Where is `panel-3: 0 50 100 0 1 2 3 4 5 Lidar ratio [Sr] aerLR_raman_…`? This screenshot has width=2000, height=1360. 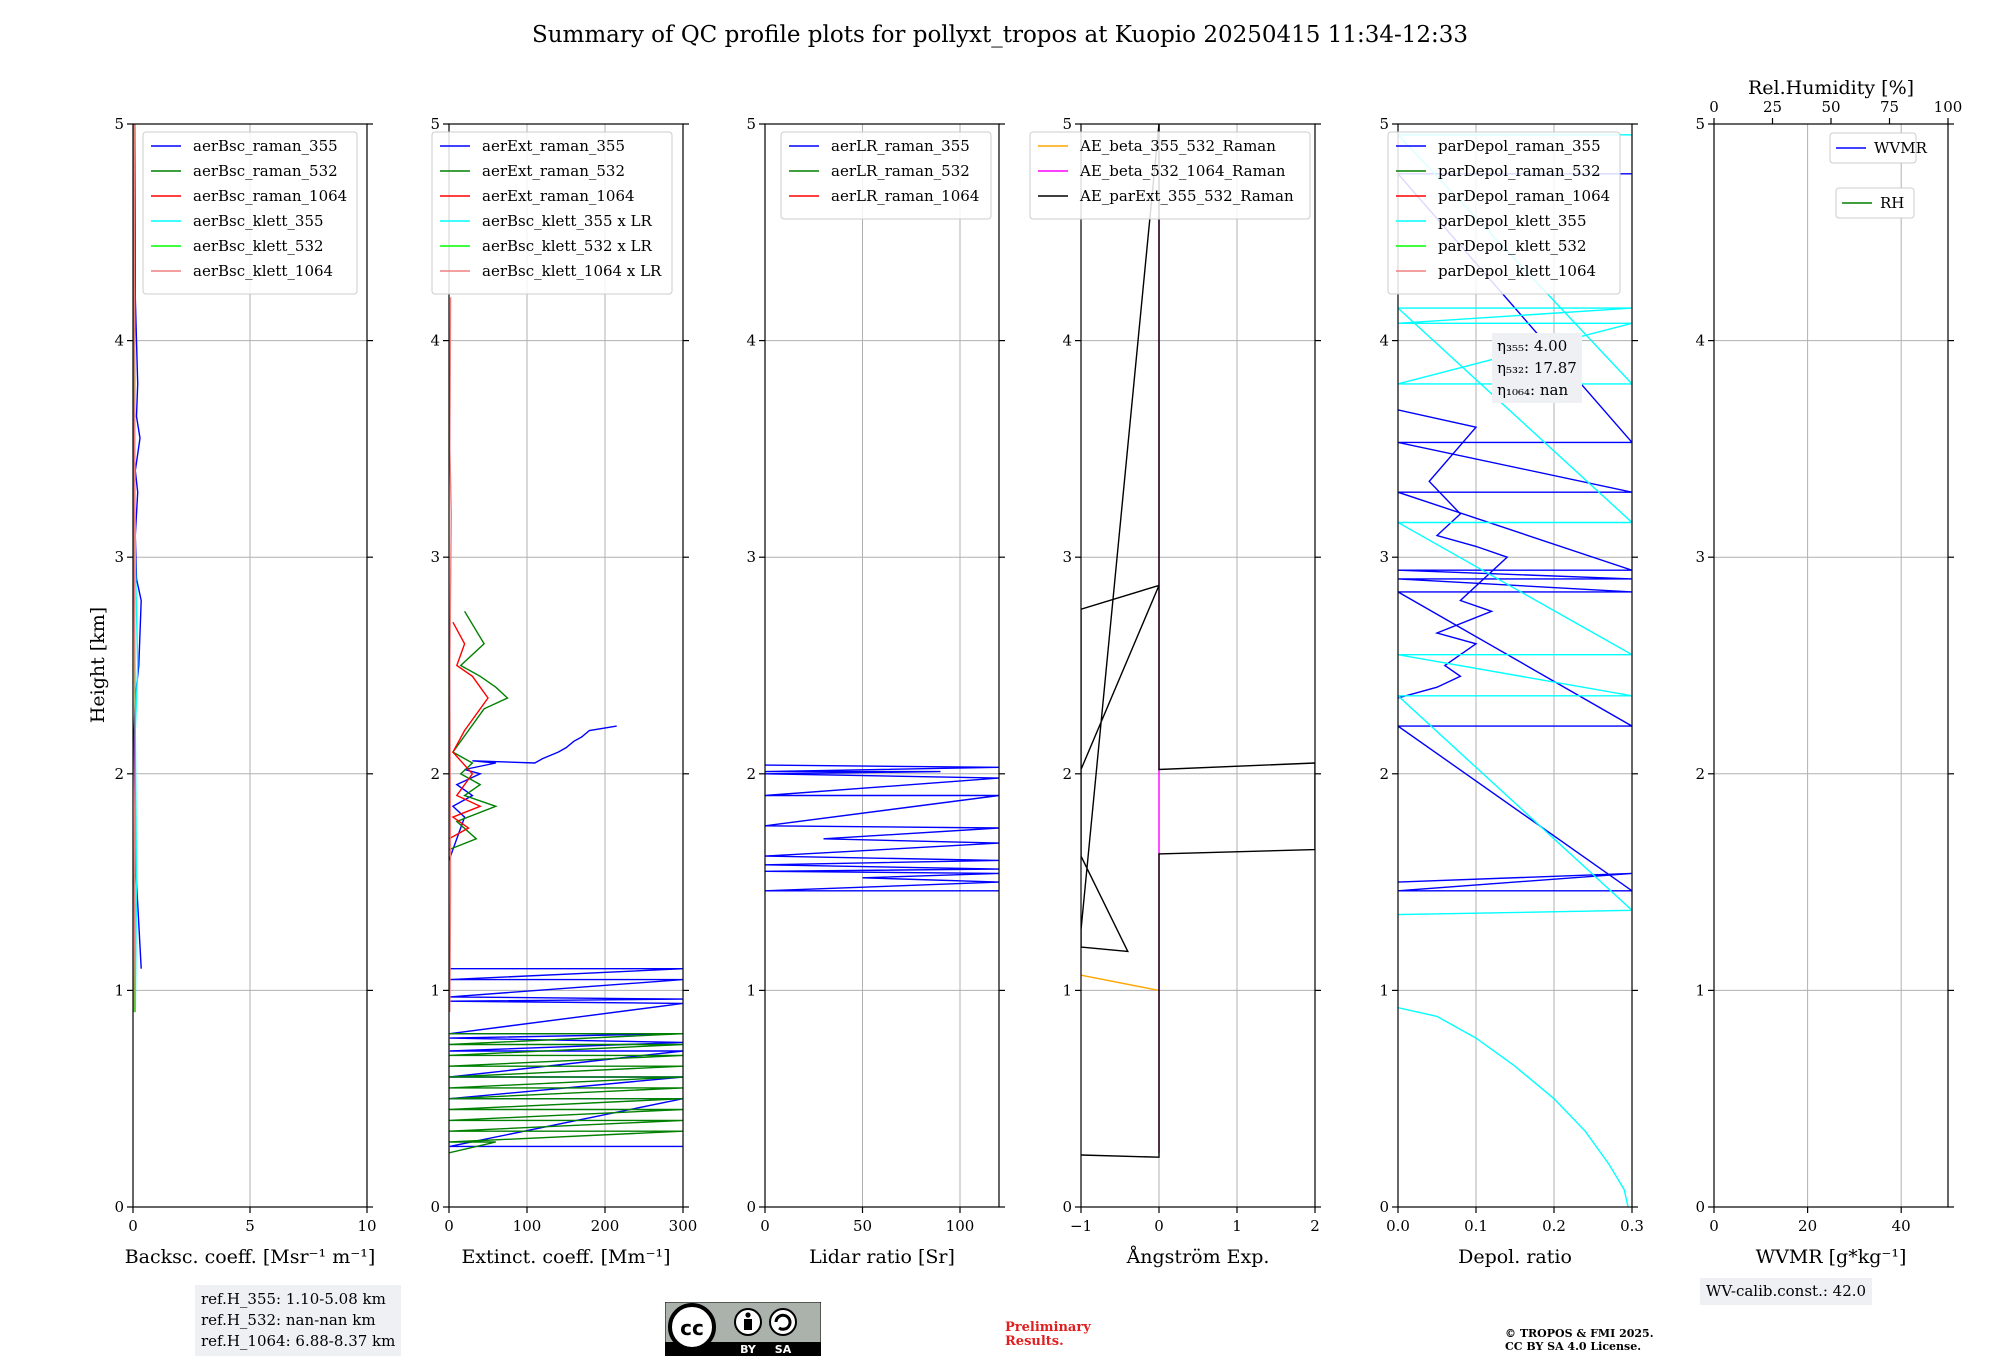 panel-3: 0 50 100 0 1 2 3 4 5 Lidar ratio [Sr] aerLR_raman_… is located at coordinates (875, 691).